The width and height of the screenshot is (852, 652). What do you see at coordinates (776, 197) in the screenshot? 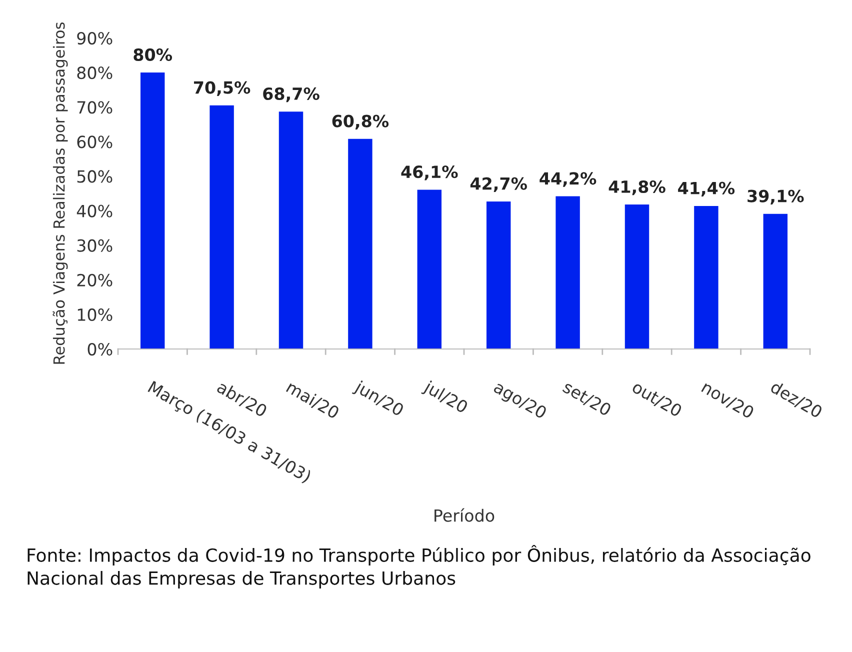
I see `data-label: 39,1%` at bounding box center [776, 197].